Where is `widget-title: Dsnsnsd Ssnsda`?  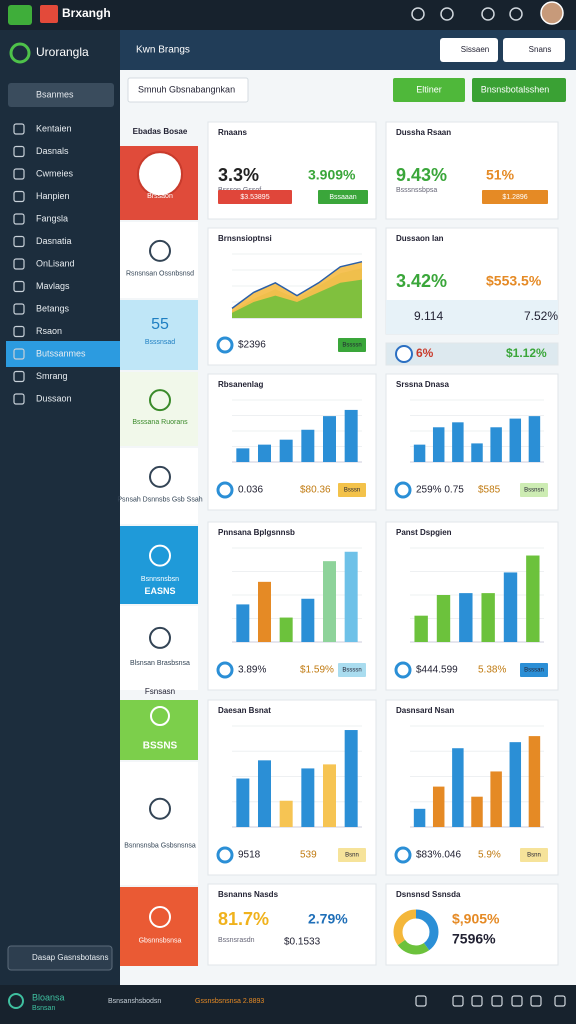 widget-title: Dsnsnsd Ssnsda is located at coordinates (428, 894).